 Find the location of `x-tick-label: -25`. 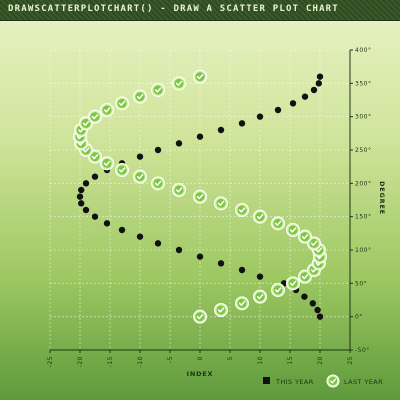

x-tick-label: -25 is located at coordinates (50, 361).